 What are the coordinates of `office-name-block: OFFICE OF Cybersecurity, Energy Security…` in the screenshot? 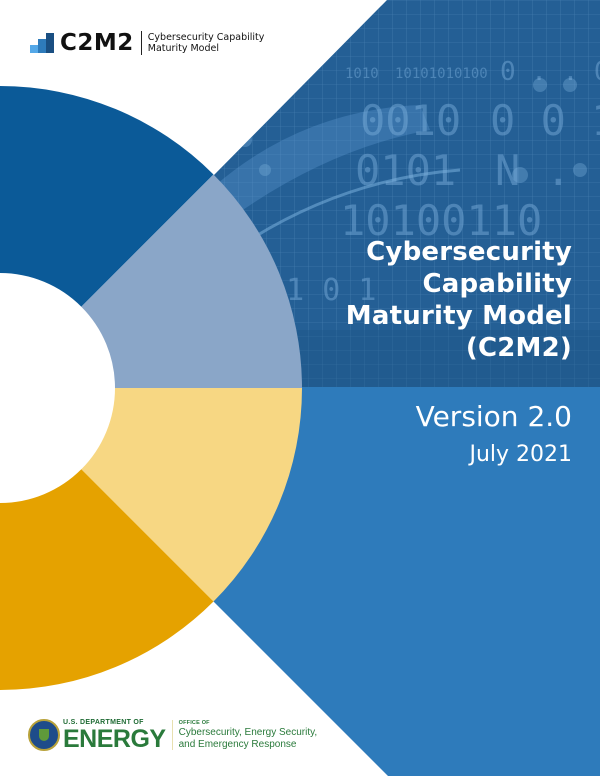 It's located at (248, 735).